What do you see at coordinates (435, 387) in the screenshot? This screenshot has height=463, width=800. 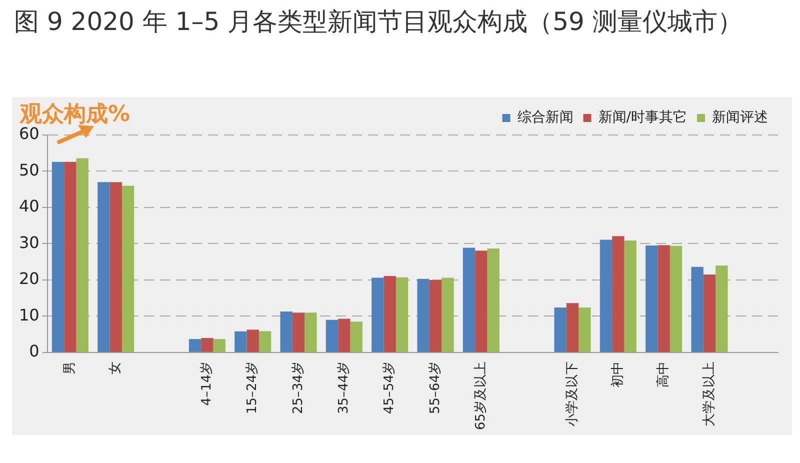 I see `x-tick-label: 55–64岁` at bounding box center [435, 387].